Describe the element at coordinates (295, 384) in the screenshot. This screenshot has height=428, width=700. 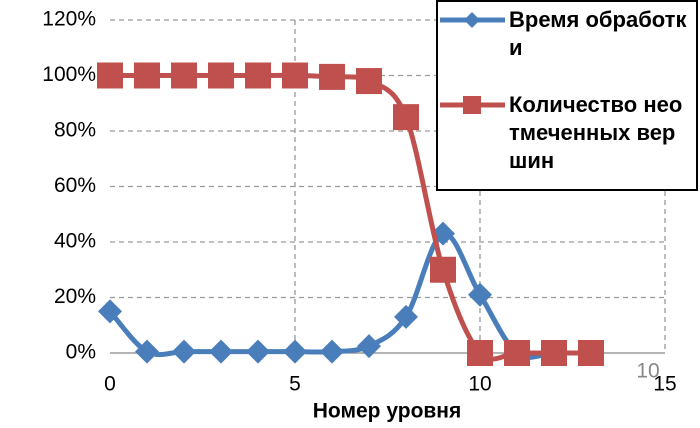
I see `x-tick-label: 5` at that location.